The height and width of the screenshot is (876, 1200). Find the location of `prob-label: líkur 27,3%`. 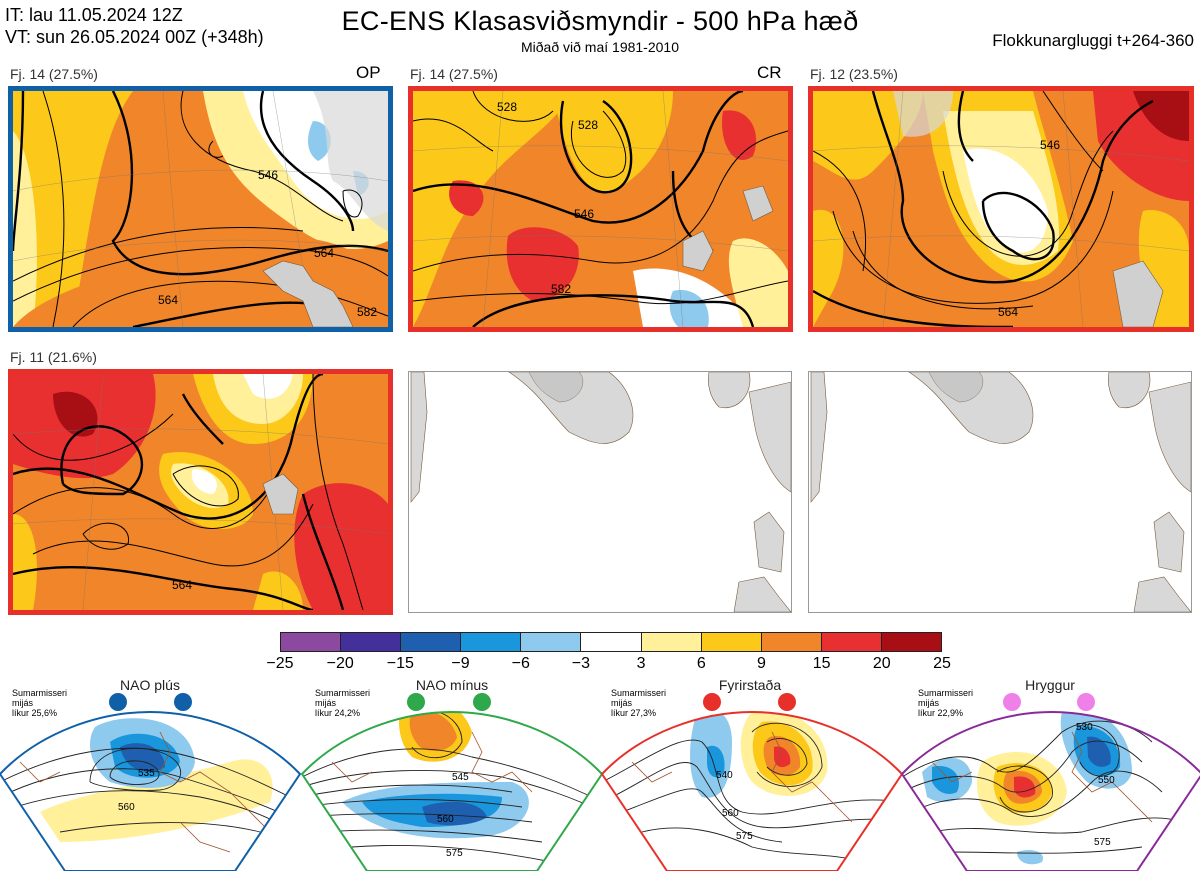

prob-label: líkur 27,3% is located at coordinates (634, 713).